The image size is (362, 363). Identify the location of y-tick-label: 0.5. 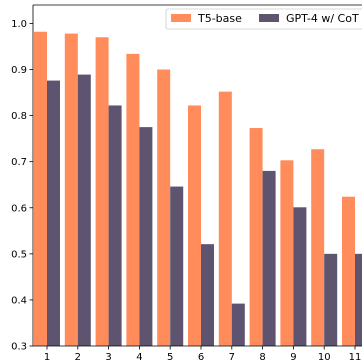
(19, 254).